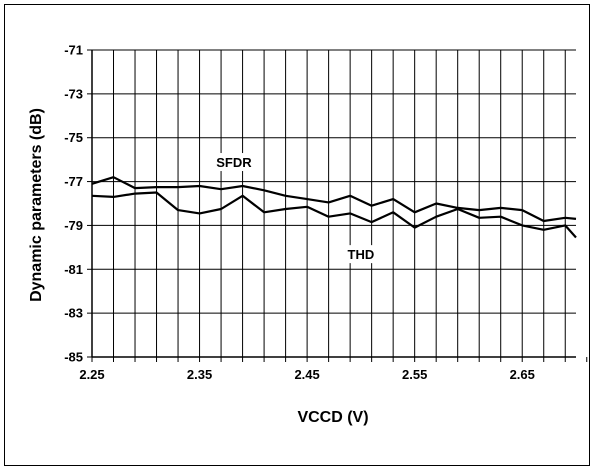  I want to click on x-tick-label: 2.45, so click(306, 374).